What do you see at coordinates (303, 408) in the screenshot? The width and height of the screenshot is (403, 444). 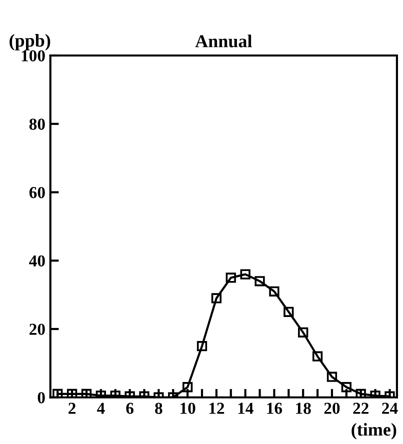 I see `x-tick-label: 18` at bounding box center [303, 408].